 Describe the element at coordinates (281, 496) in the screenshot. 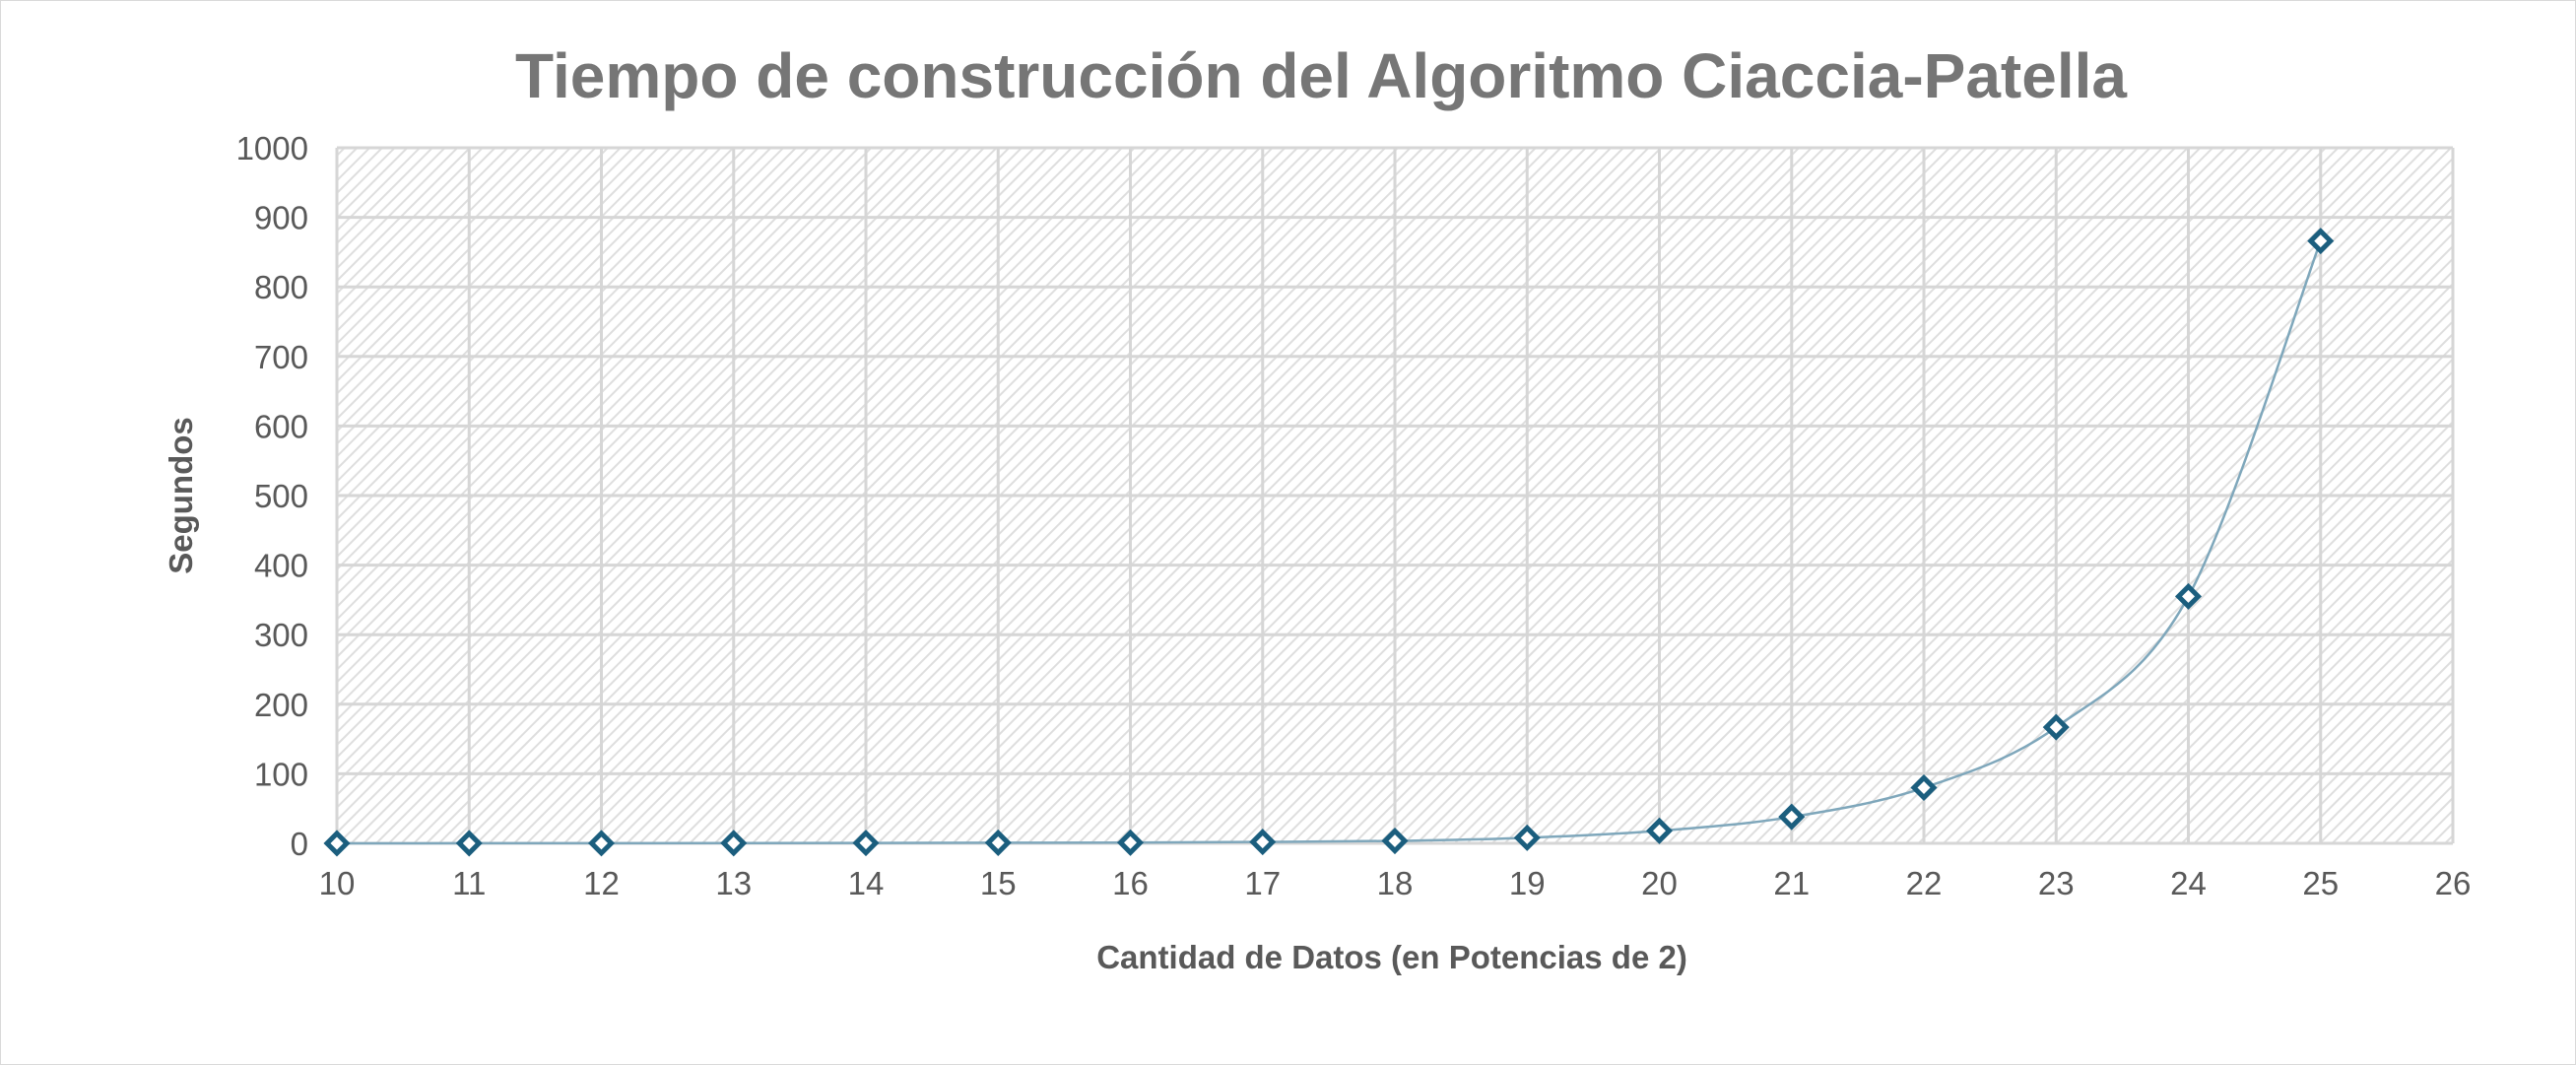

I see `y-tick-label: 500` at that location.